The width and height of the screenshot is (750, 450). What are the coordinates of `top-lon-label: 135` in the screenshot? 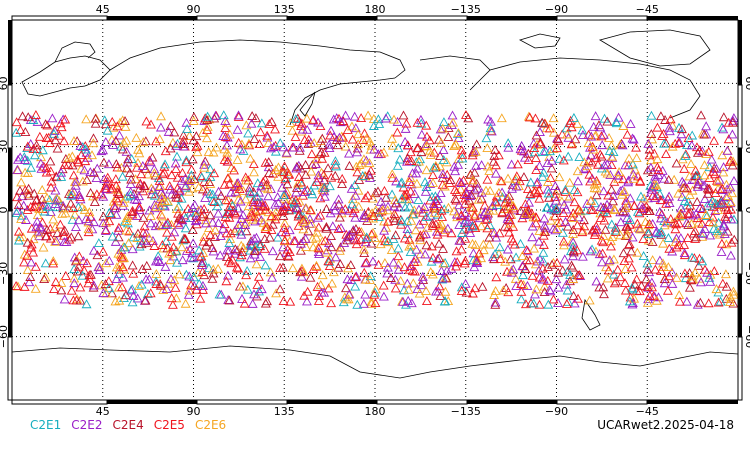 It's located at (284, 9).